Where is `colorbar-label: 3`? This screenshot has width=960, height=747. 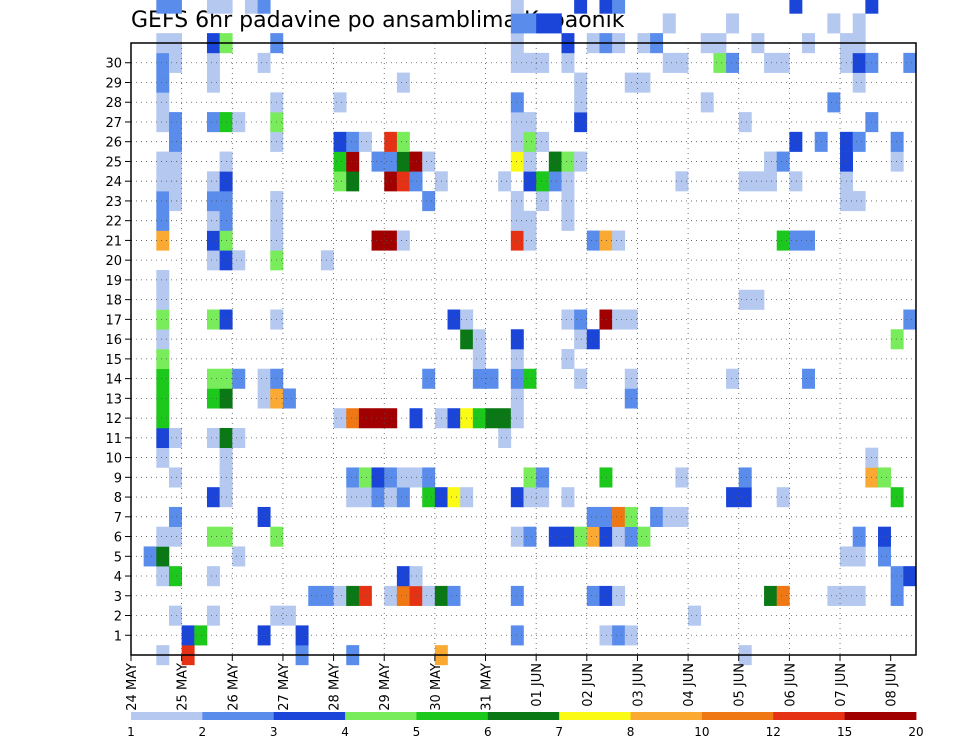
colorbar-label: 3 is located at coordinates (274, 732).